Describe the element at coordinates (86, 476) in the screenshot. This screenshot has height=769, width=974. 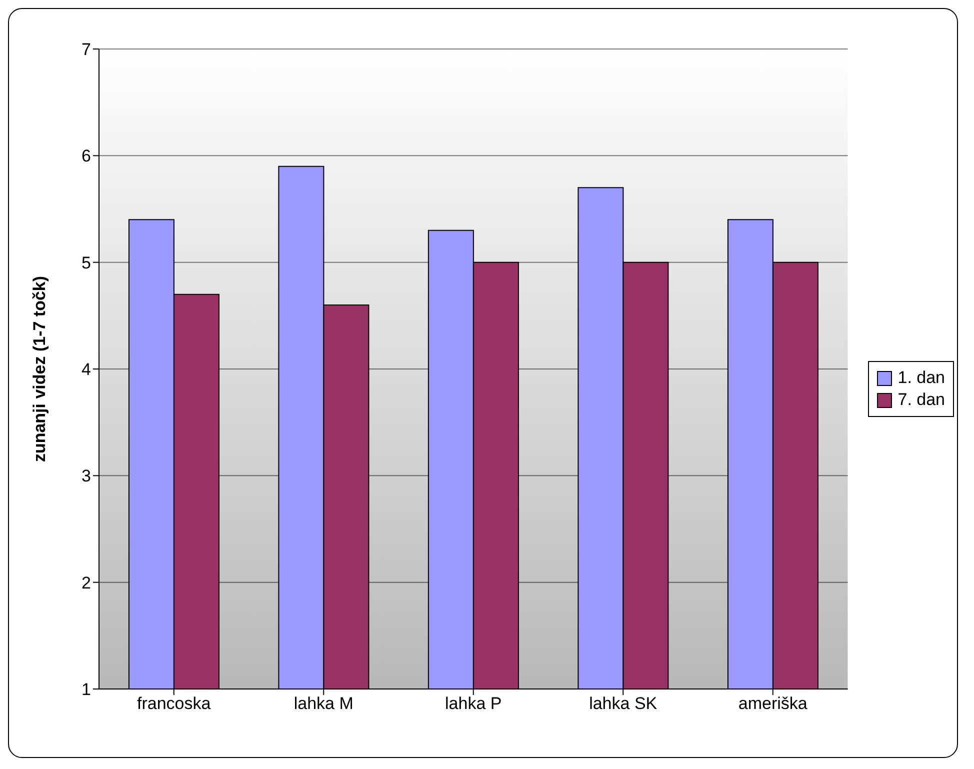
I see `y-tick-label: 3` at that location.